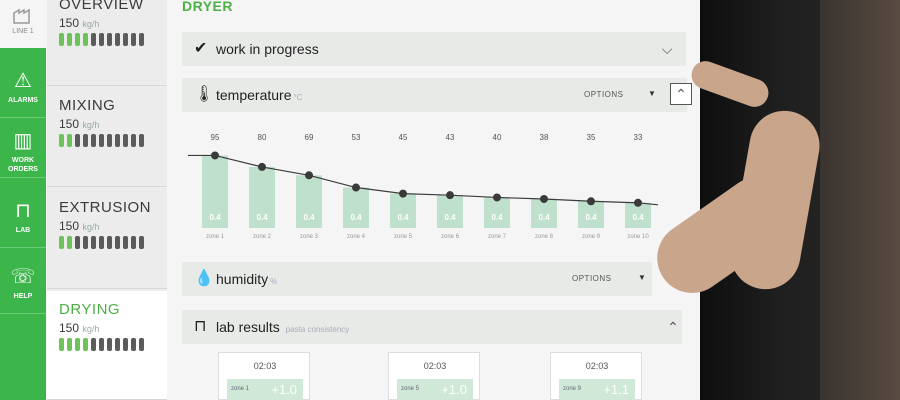 This screenshot has width=900, height=400. Describe the element at coordinates (247, 279) in the screenshot. I see `humidity-title: humidity%` at that location.